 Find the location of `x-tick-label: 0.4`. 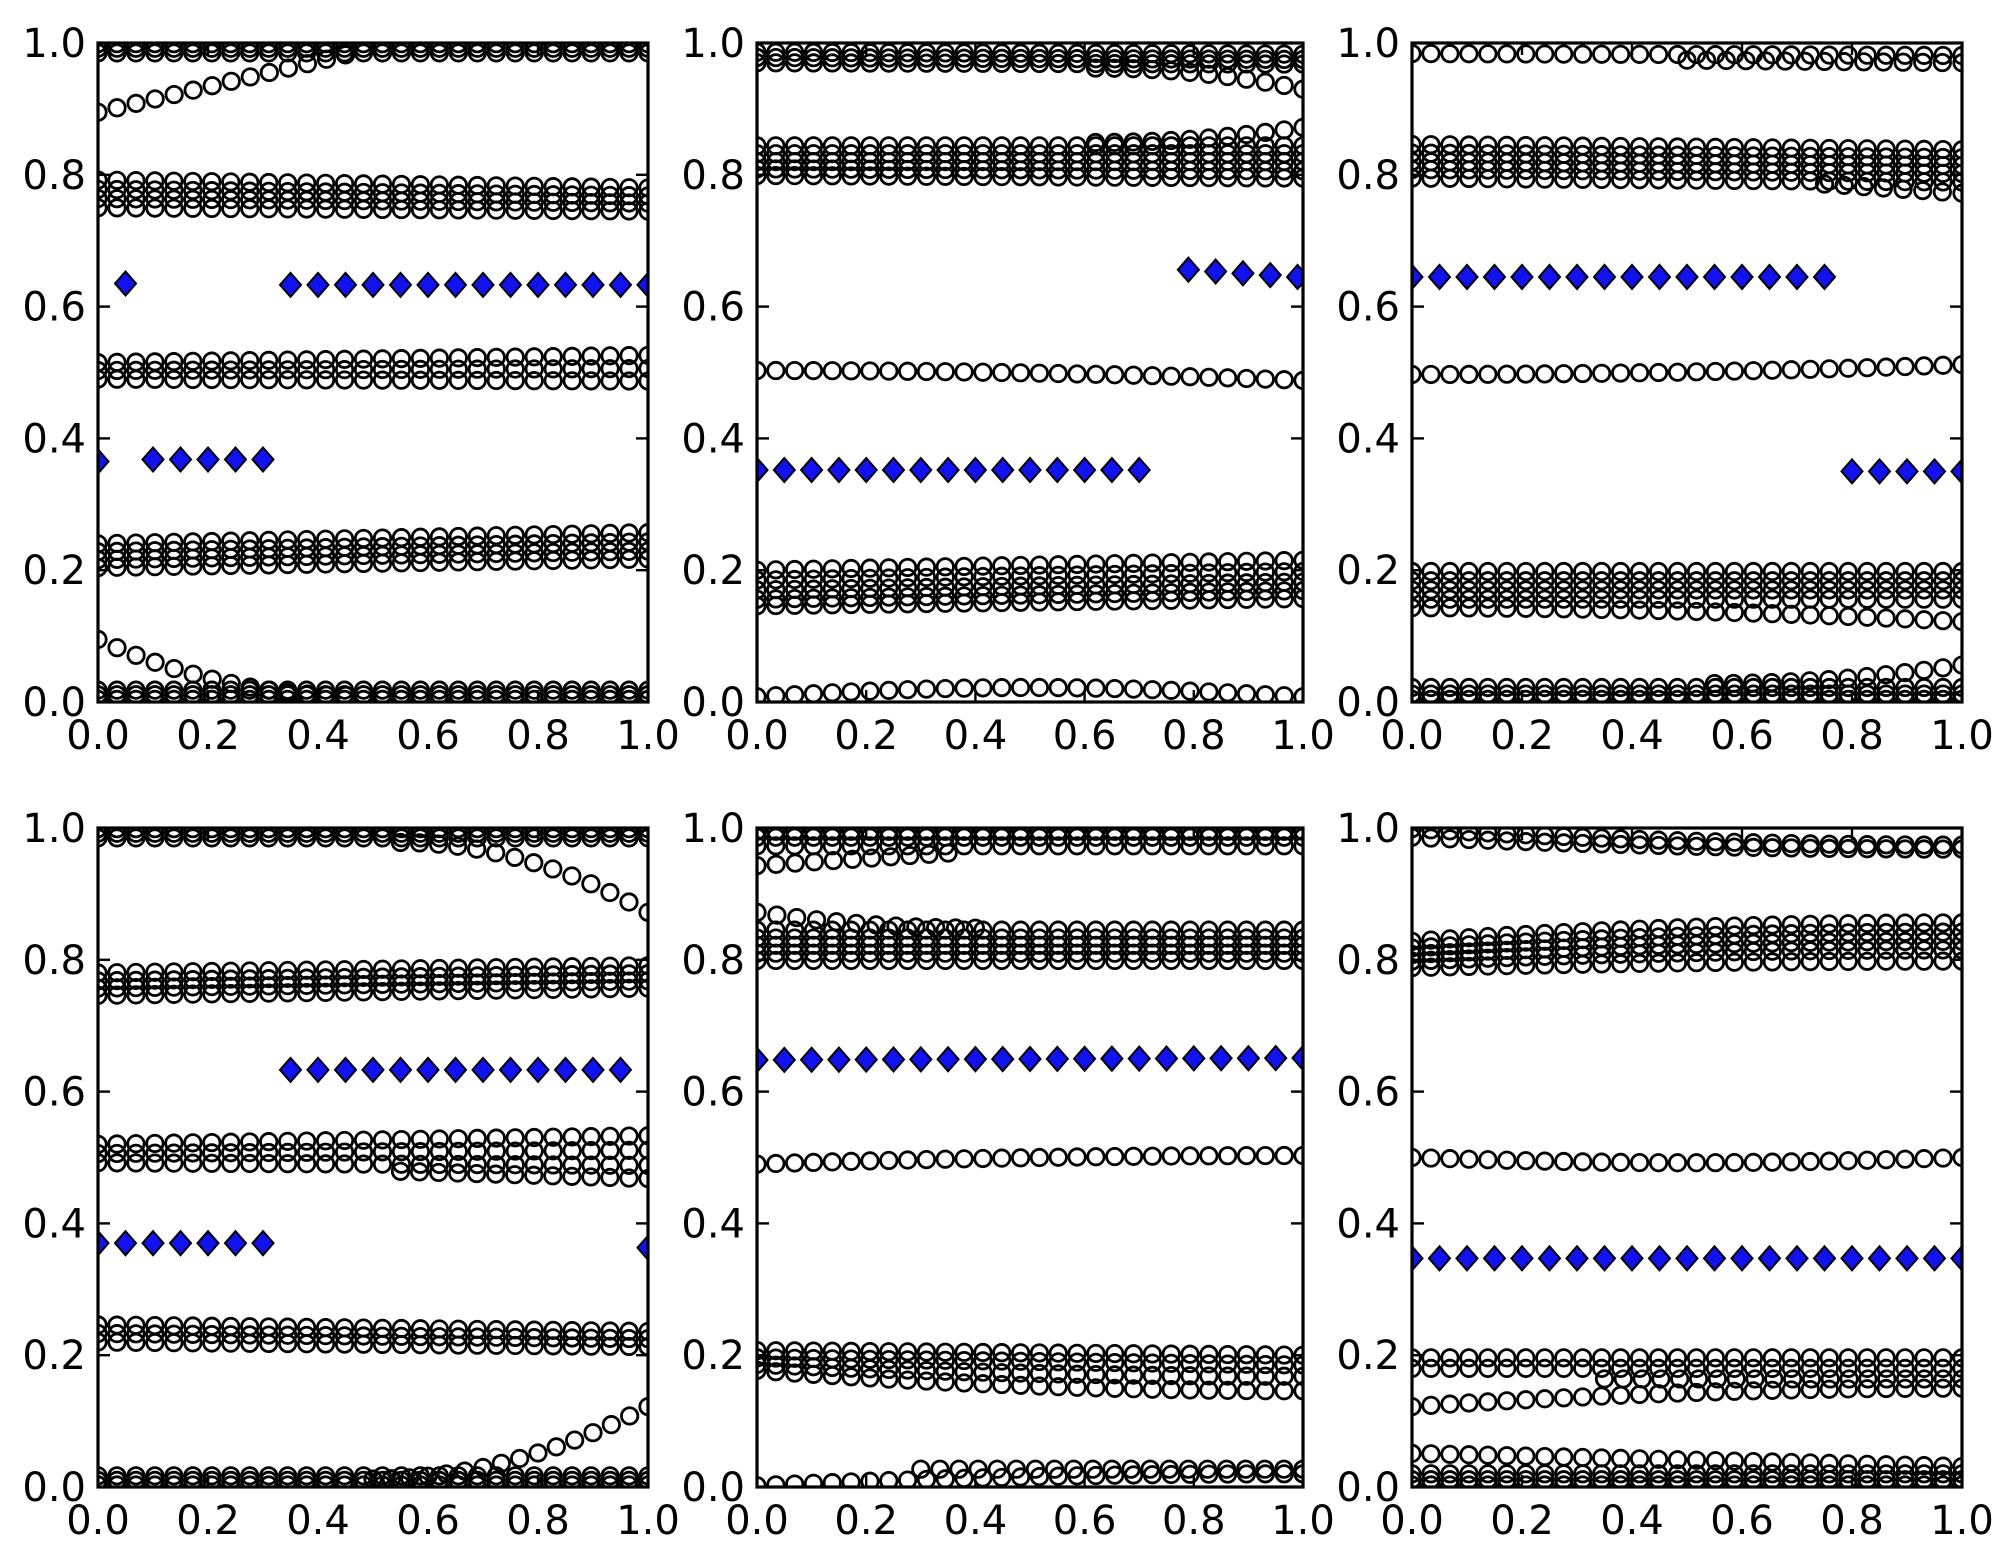

x-tick-label: 0.4 is located at coordinates (976, 1521).